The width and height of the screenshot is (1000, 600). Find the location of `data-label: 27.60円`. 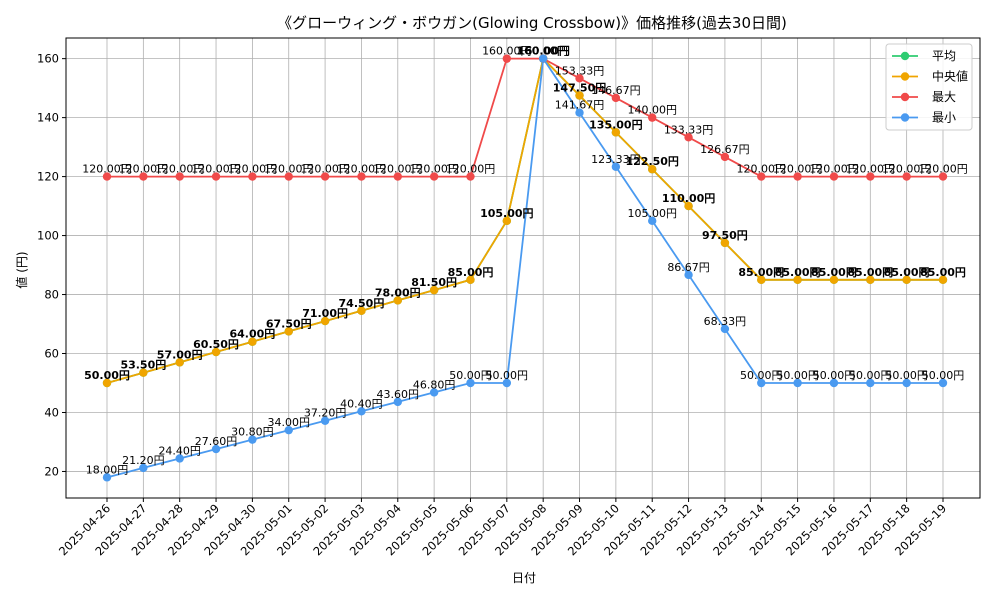

data-label: 27.60円 is located at coordinates (216, 441).